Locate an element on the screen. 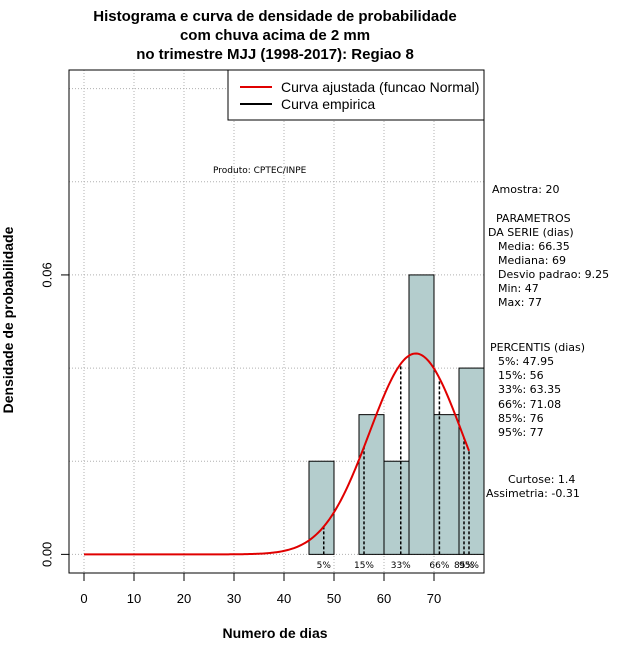 This screenshot has height=660, width=640. param-mediana: Mediana: 69 is located at coordinates (532, 260).